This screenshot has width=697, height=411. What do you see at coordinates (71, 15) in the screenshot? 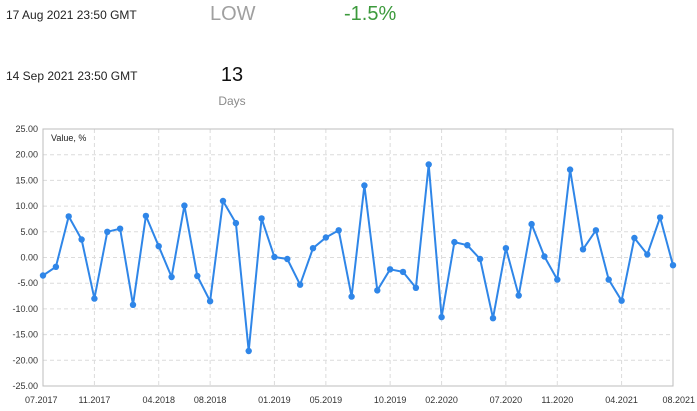
I see `start-date: 17 Aug 2021 23:50 GMT` at bounding box center [71, 15].